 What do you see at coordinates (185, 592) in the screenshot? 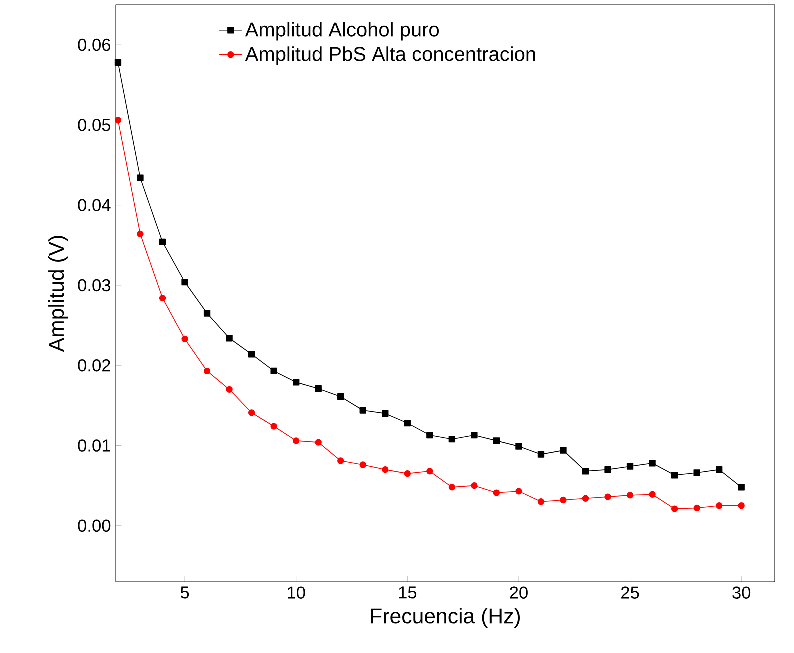
I see `x-tick-label: 5` at bounding box center [185, 592].